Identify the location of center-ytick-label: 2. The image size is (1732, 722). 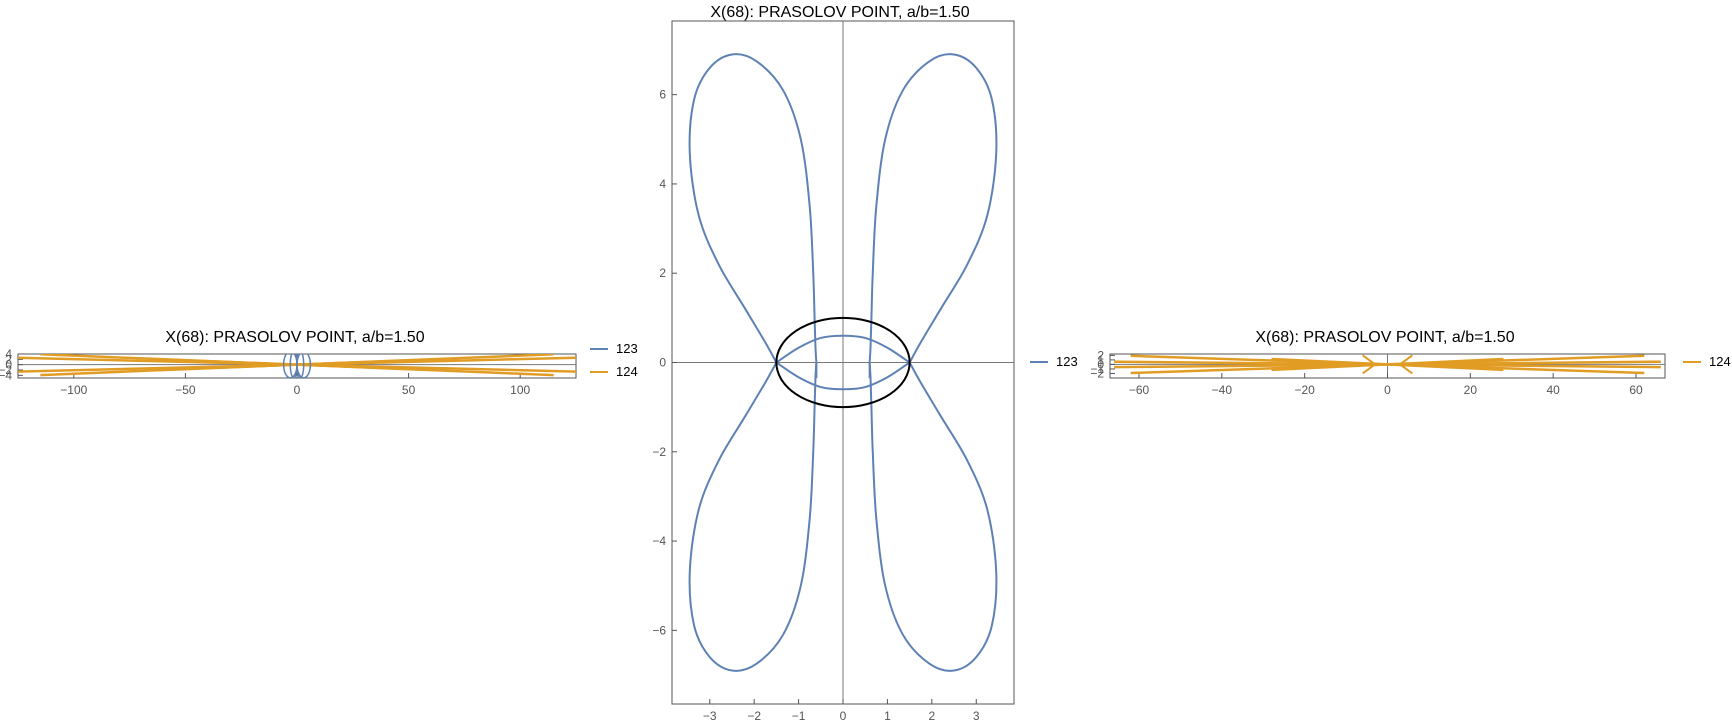
(662, 273).